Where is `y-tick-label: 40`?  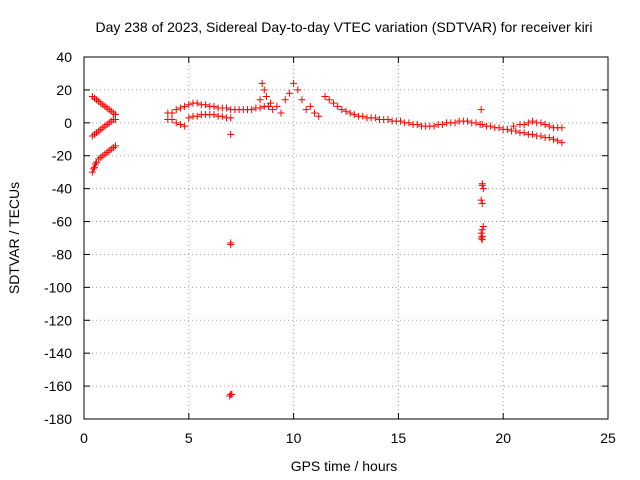 y-tick-label: 40 is located at coordinates (64, 57).